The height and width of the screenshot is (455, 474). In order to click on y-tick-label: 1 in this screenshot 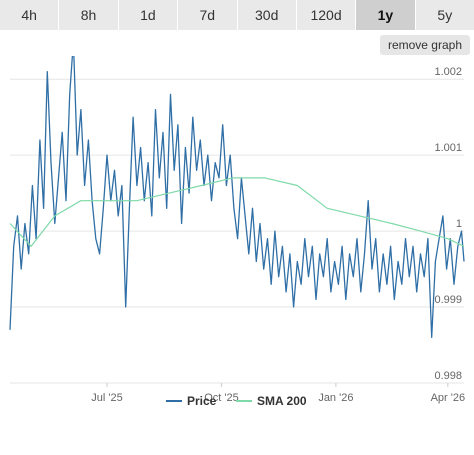, I will do `click(459, 224)`.